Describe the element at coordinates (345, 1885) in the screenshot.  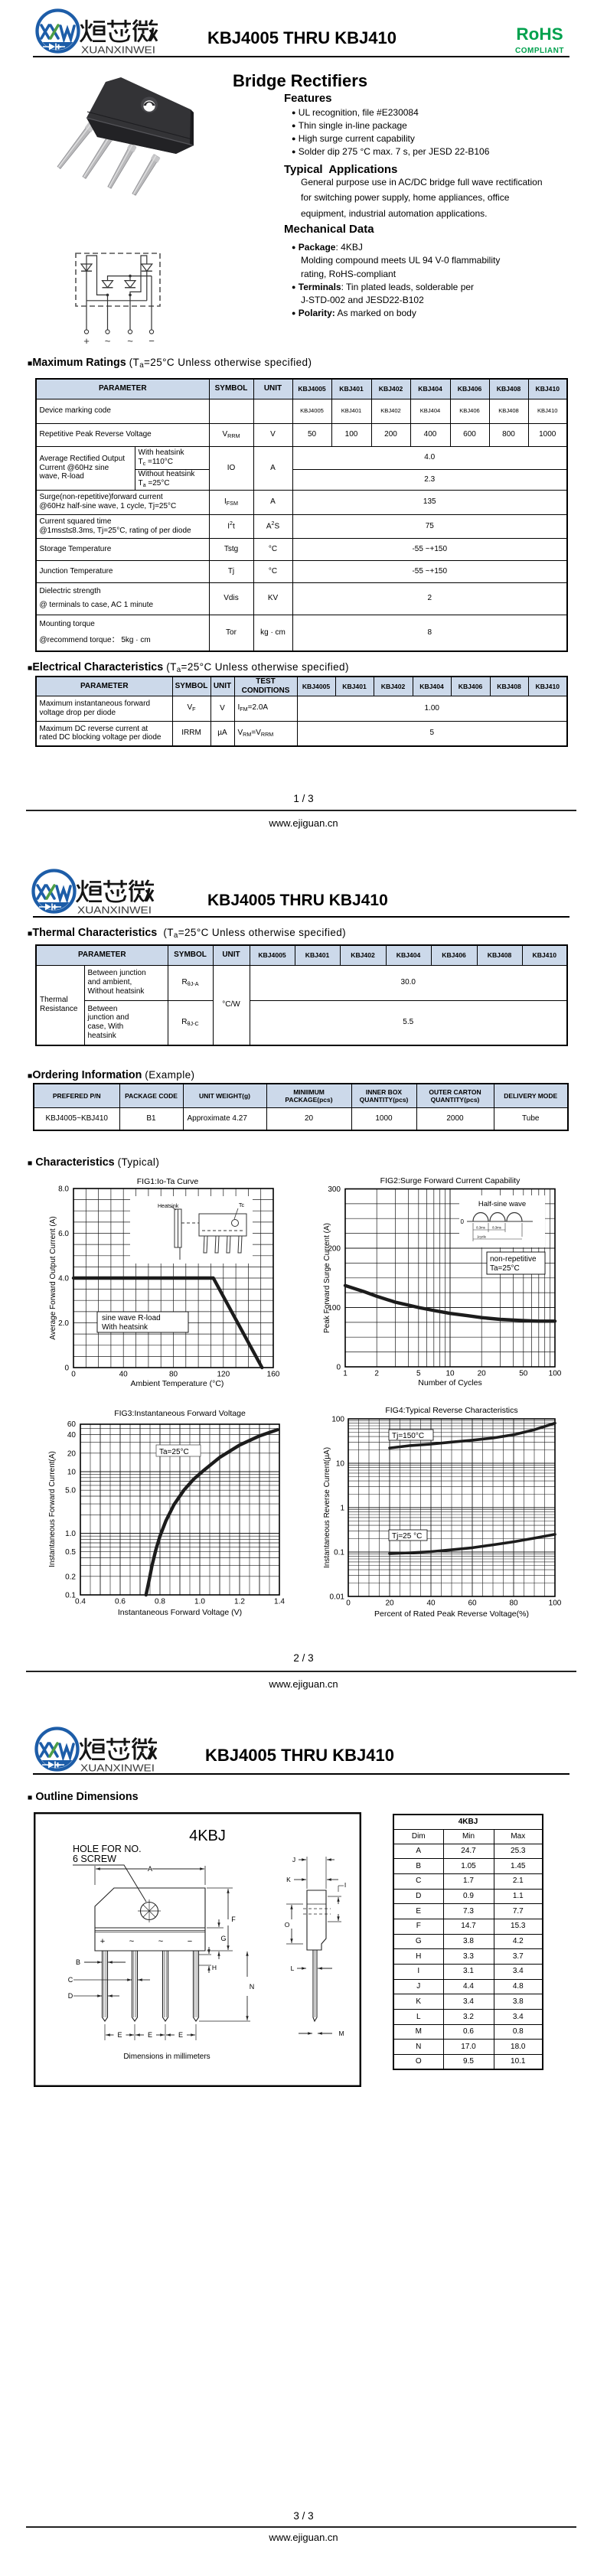
I see `svg-text: I` at that location.